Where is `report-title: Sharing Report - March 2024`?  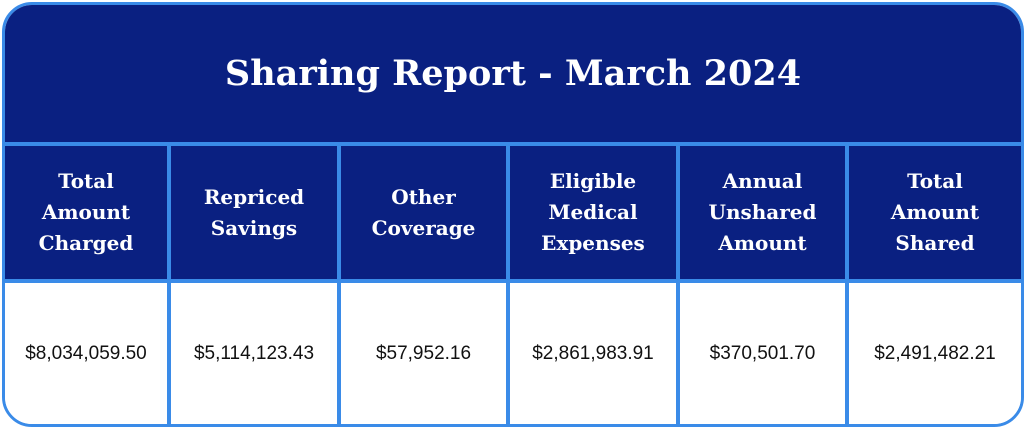
report-title: Sharing Report - March 2024 is located at coordinates (513, 73).